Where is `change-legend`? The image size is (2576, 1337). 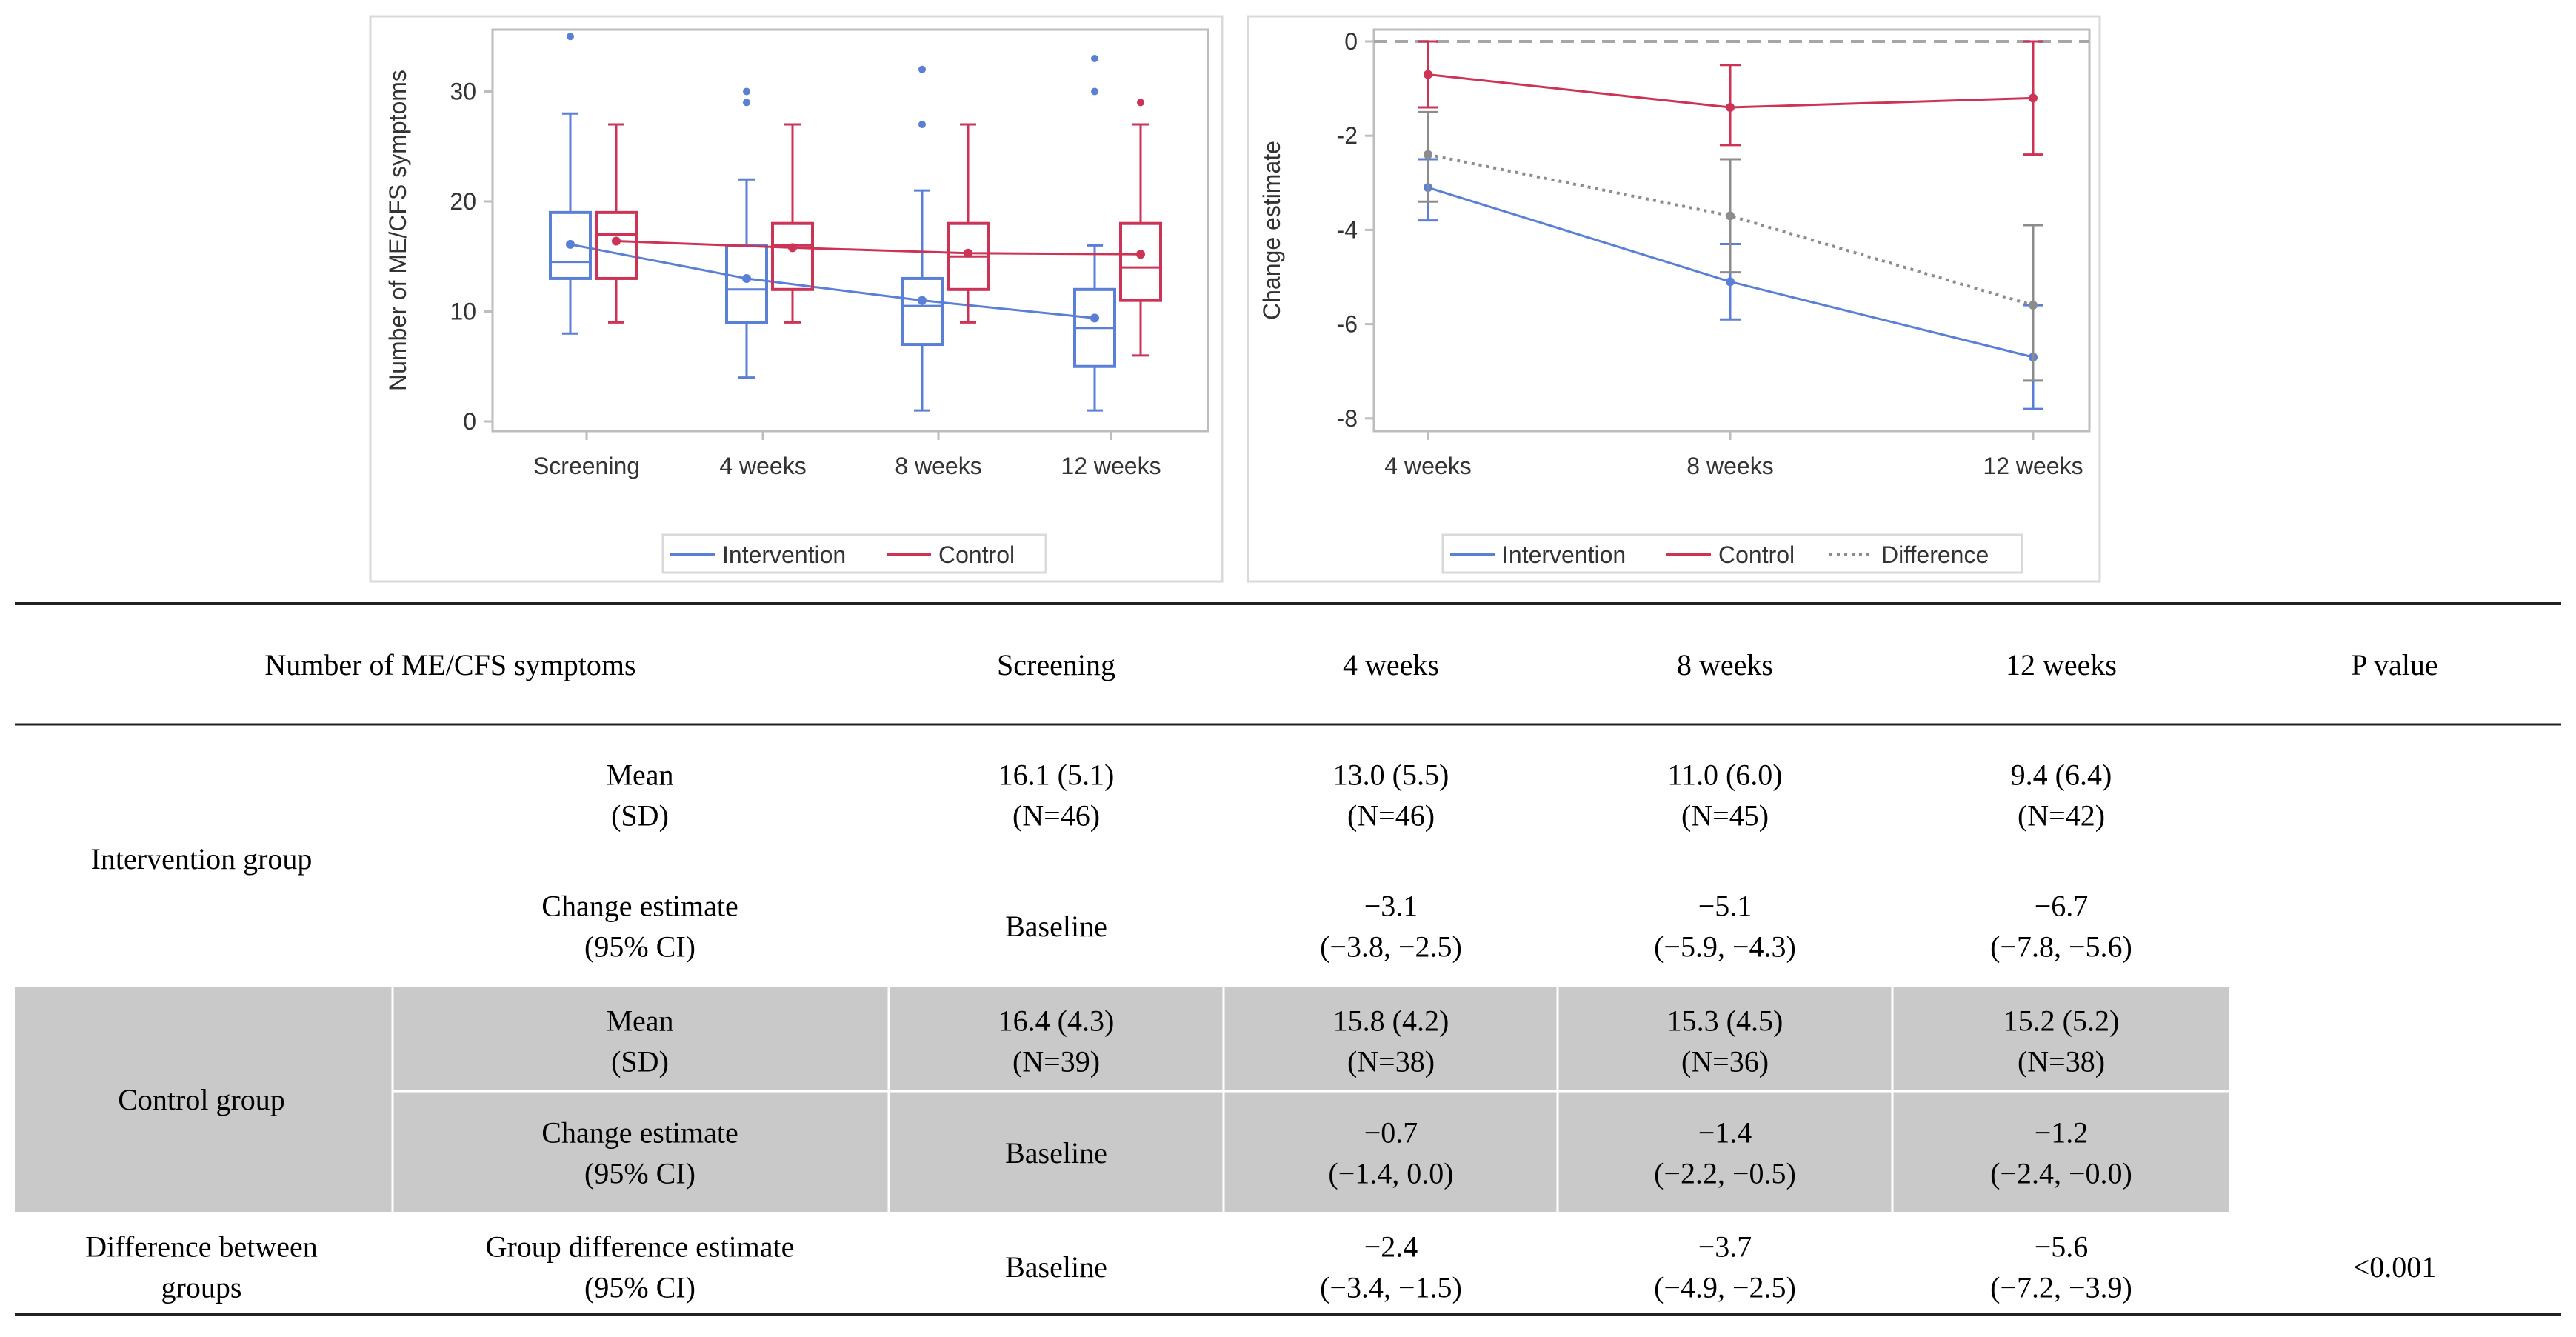 change-legend is located at coordinates (1732, 553).